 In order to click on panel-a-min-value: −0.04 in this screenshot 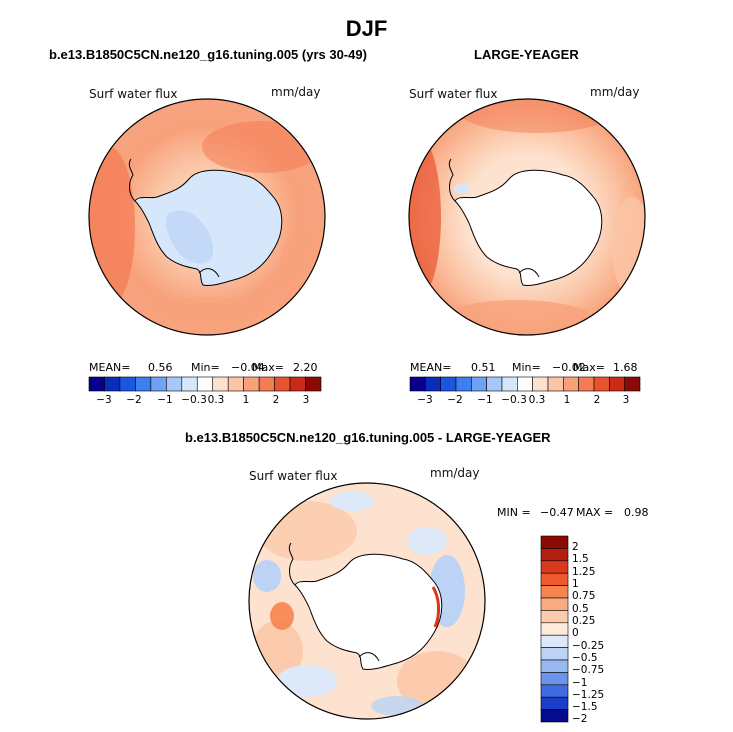, I will do `click(248, 367)`.